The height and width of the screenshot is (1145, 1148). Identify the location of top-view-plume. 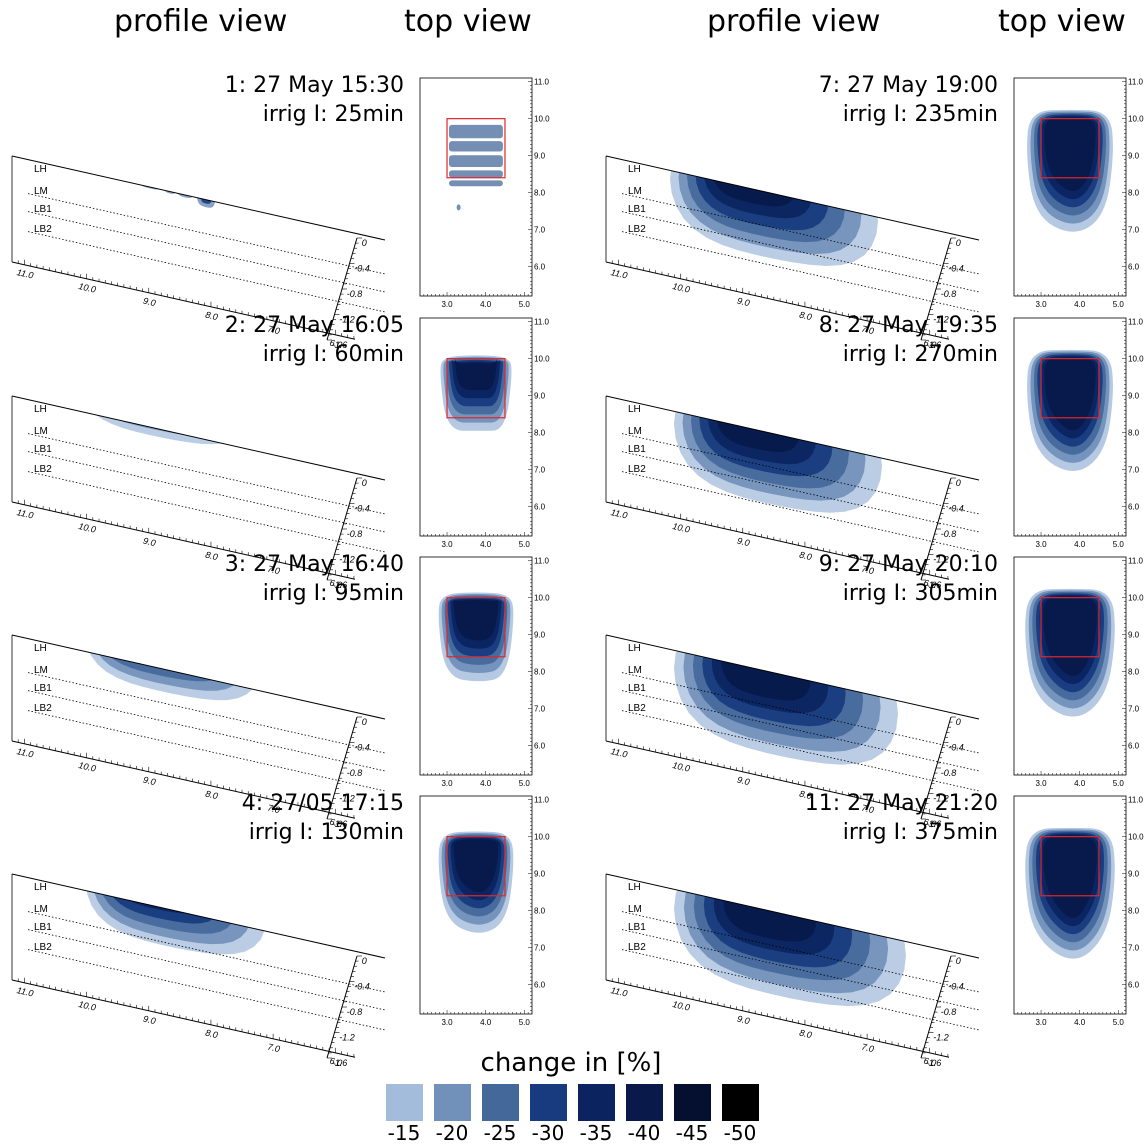
(476, 637).